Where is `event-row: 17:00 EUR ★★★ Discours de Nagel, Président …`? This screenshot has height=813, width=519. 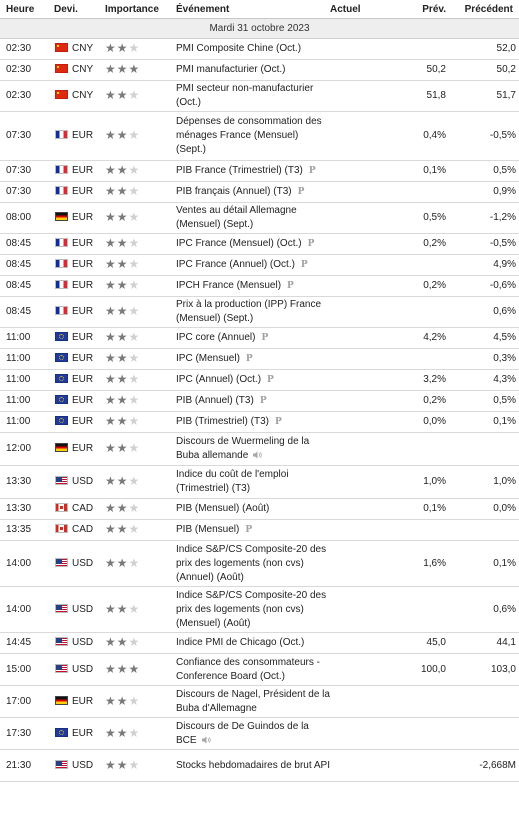
event-row: 17:00 EUR ★★★ Discours de Nagel, Président … is located at coordinates (259, 701).